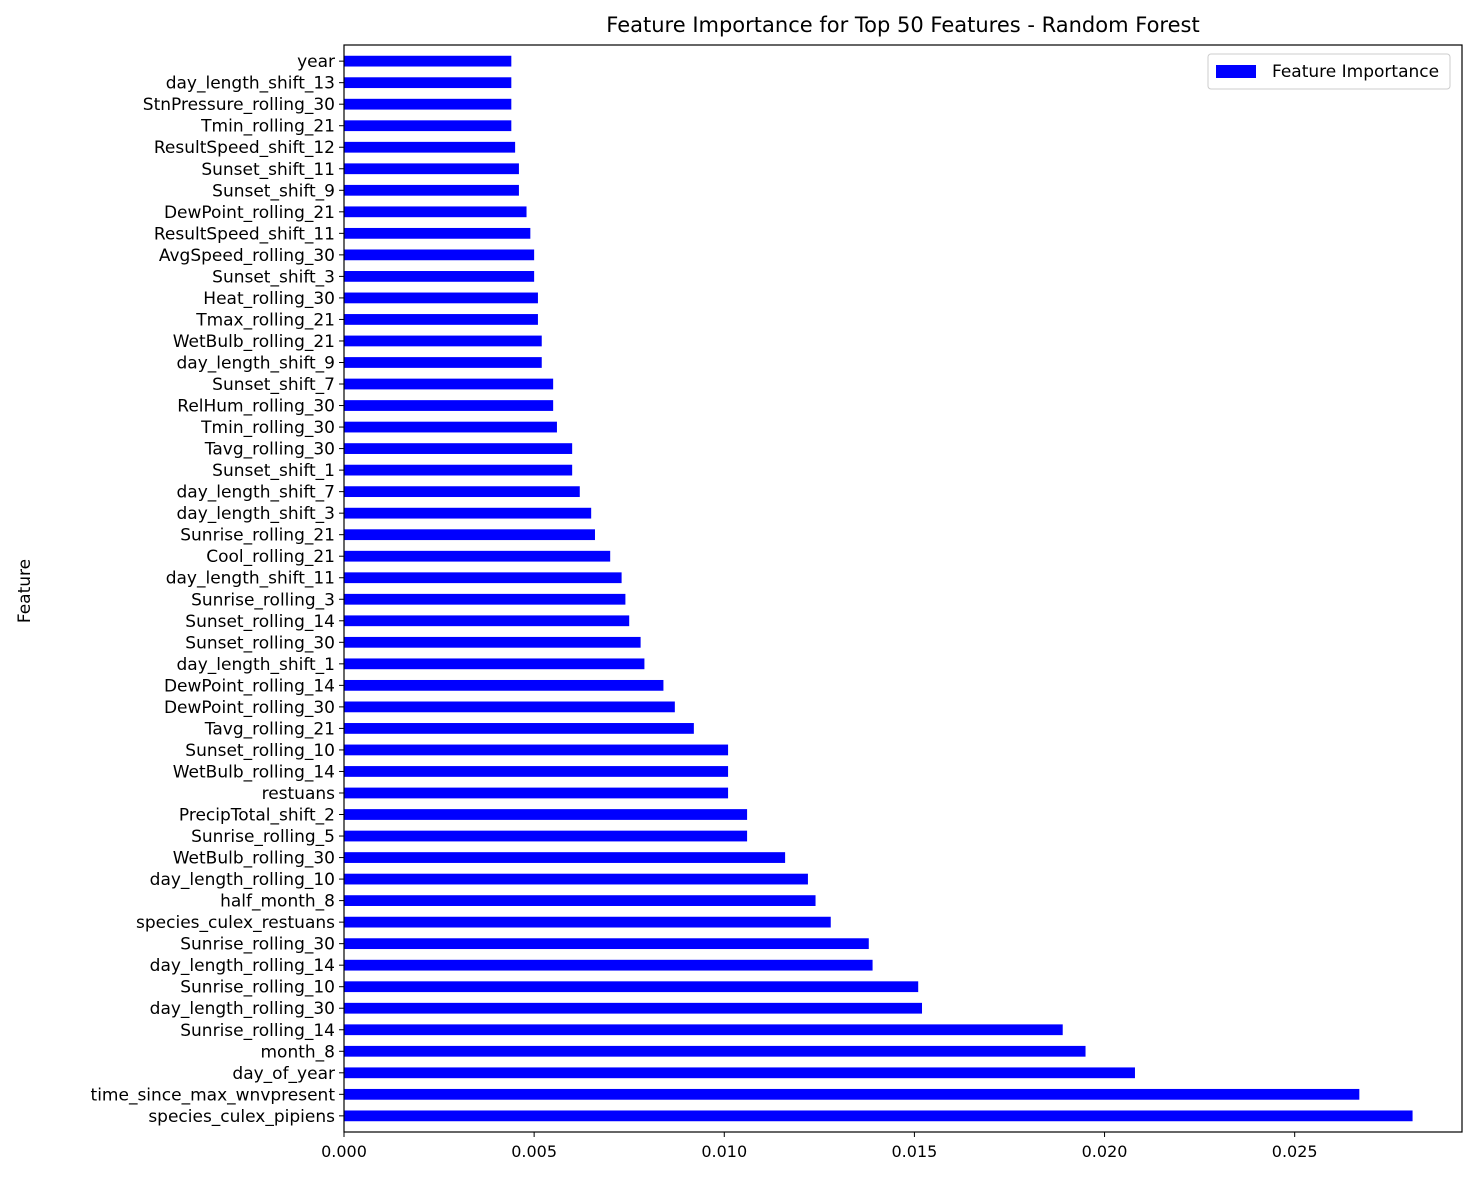 Image resolution: width=1478 pixels, height=1180 pixels. I want to click on category-label: day_length_rolling_14, so click(242, 966).